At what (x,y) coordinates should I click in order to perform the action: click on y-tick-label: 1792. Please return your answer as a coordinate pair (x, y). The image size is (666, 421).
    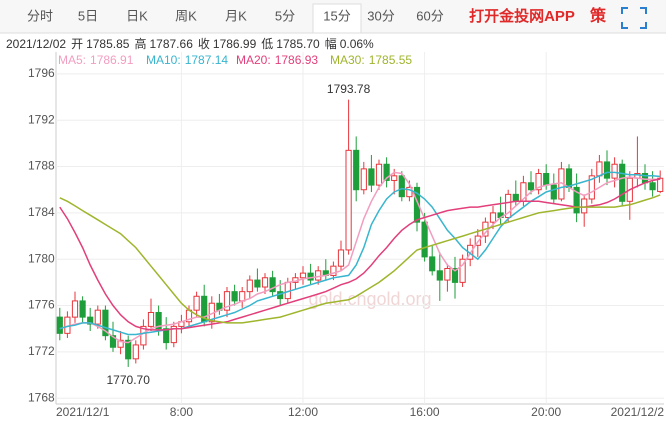
    Looking at the image, I should click on (41, 119).